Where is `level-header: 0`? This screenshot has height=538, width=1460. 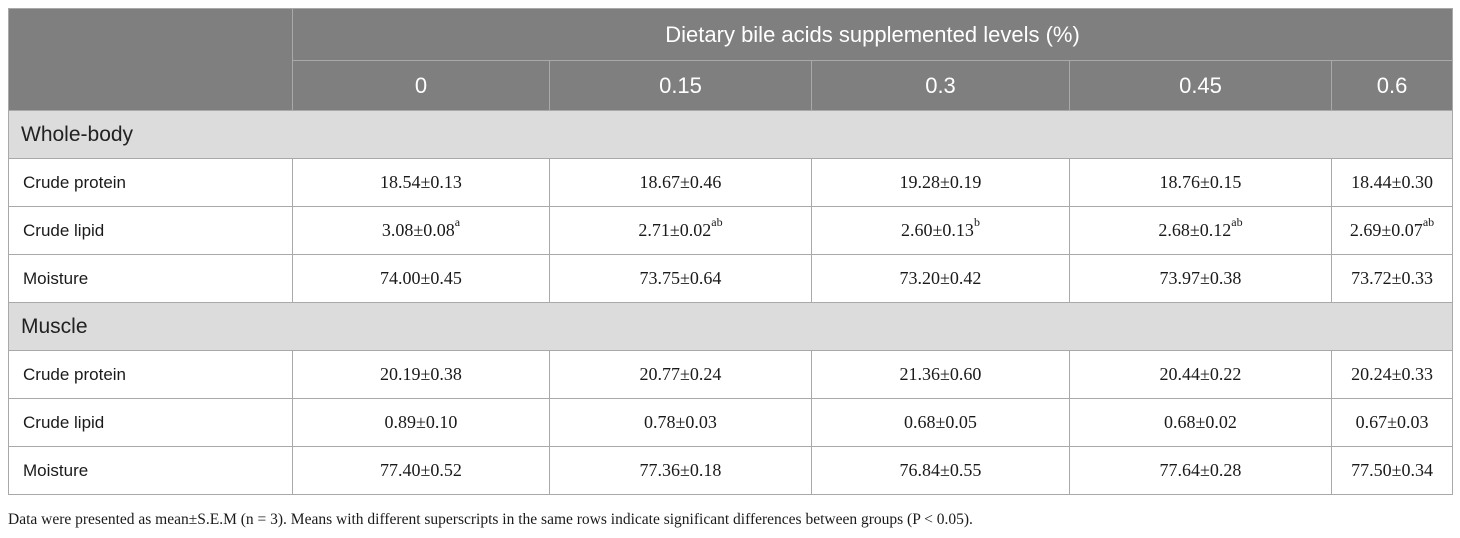 level-header: 0 is located at coordinates (421, 85).